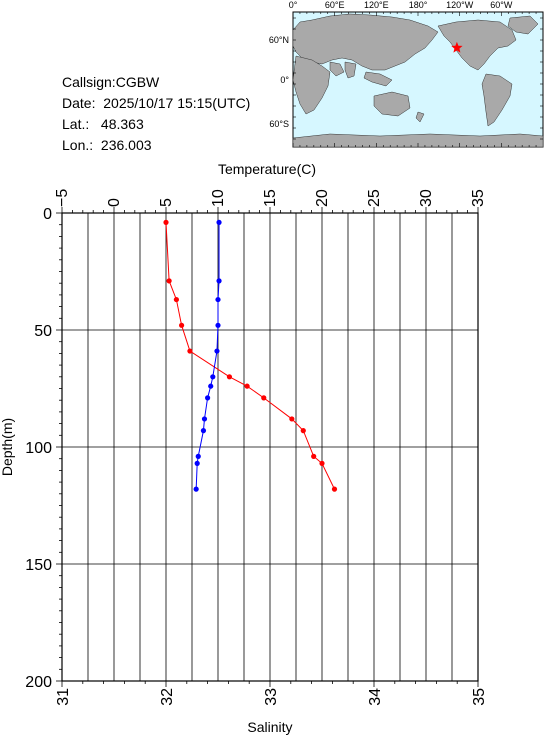 This screenshot has width=553, height=736. What do you see at coordinates (114, 202) in the screenshot?
I see `temperature-tick-label: 0` at bounding box center [114, 202].